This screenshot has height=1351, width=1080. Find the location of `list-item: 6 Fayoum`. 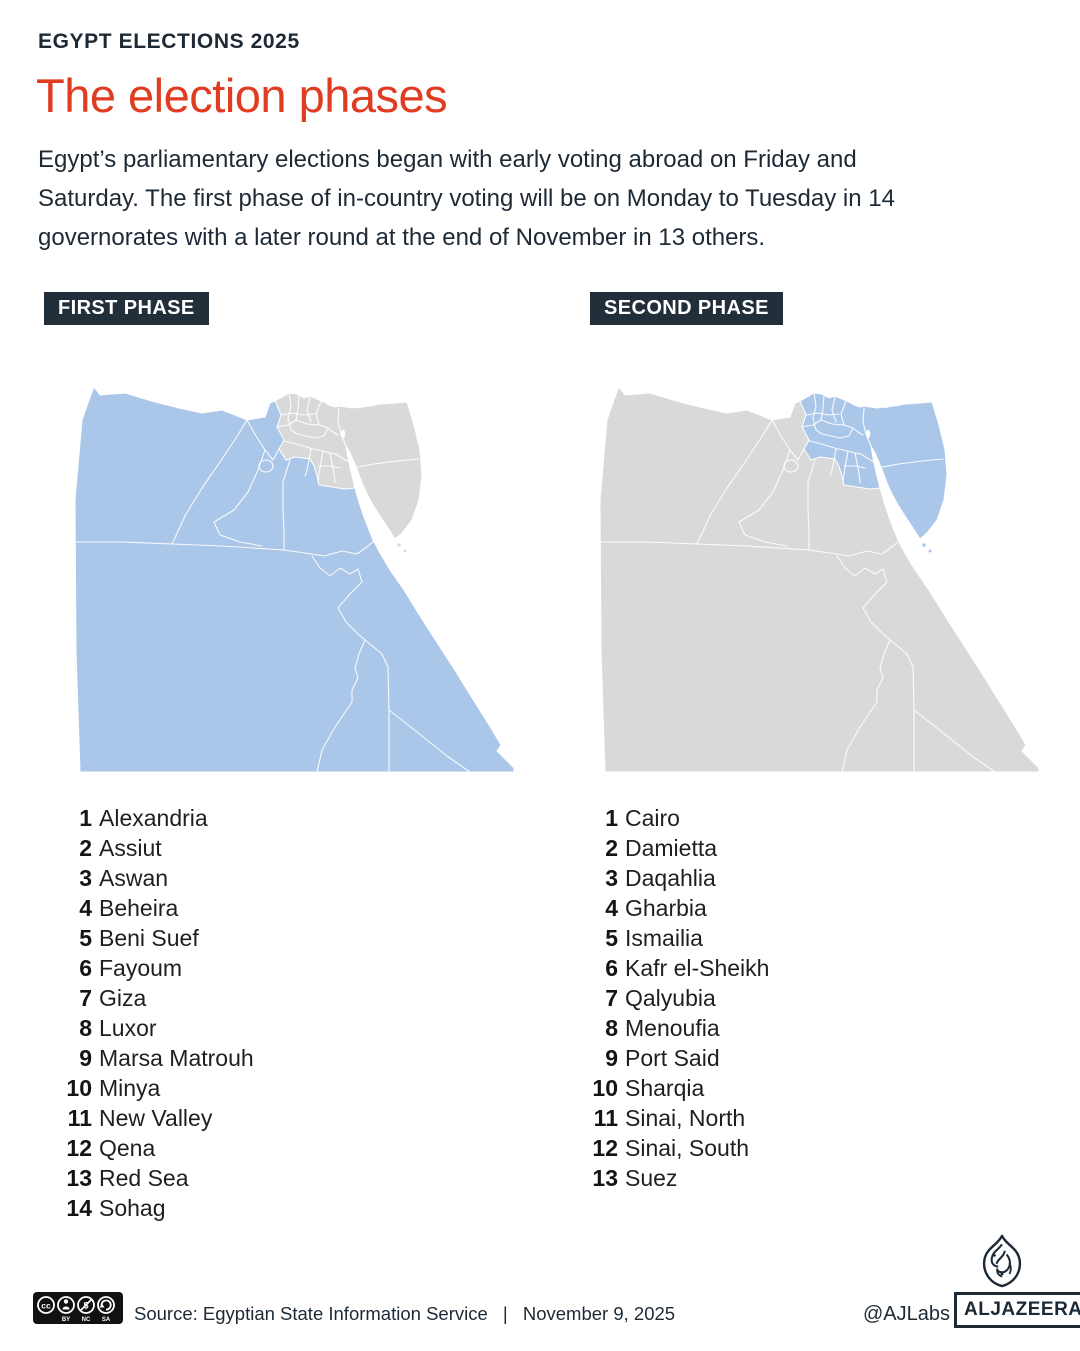

list-item: 6 Fayoum is located at coordinates (147, 968).